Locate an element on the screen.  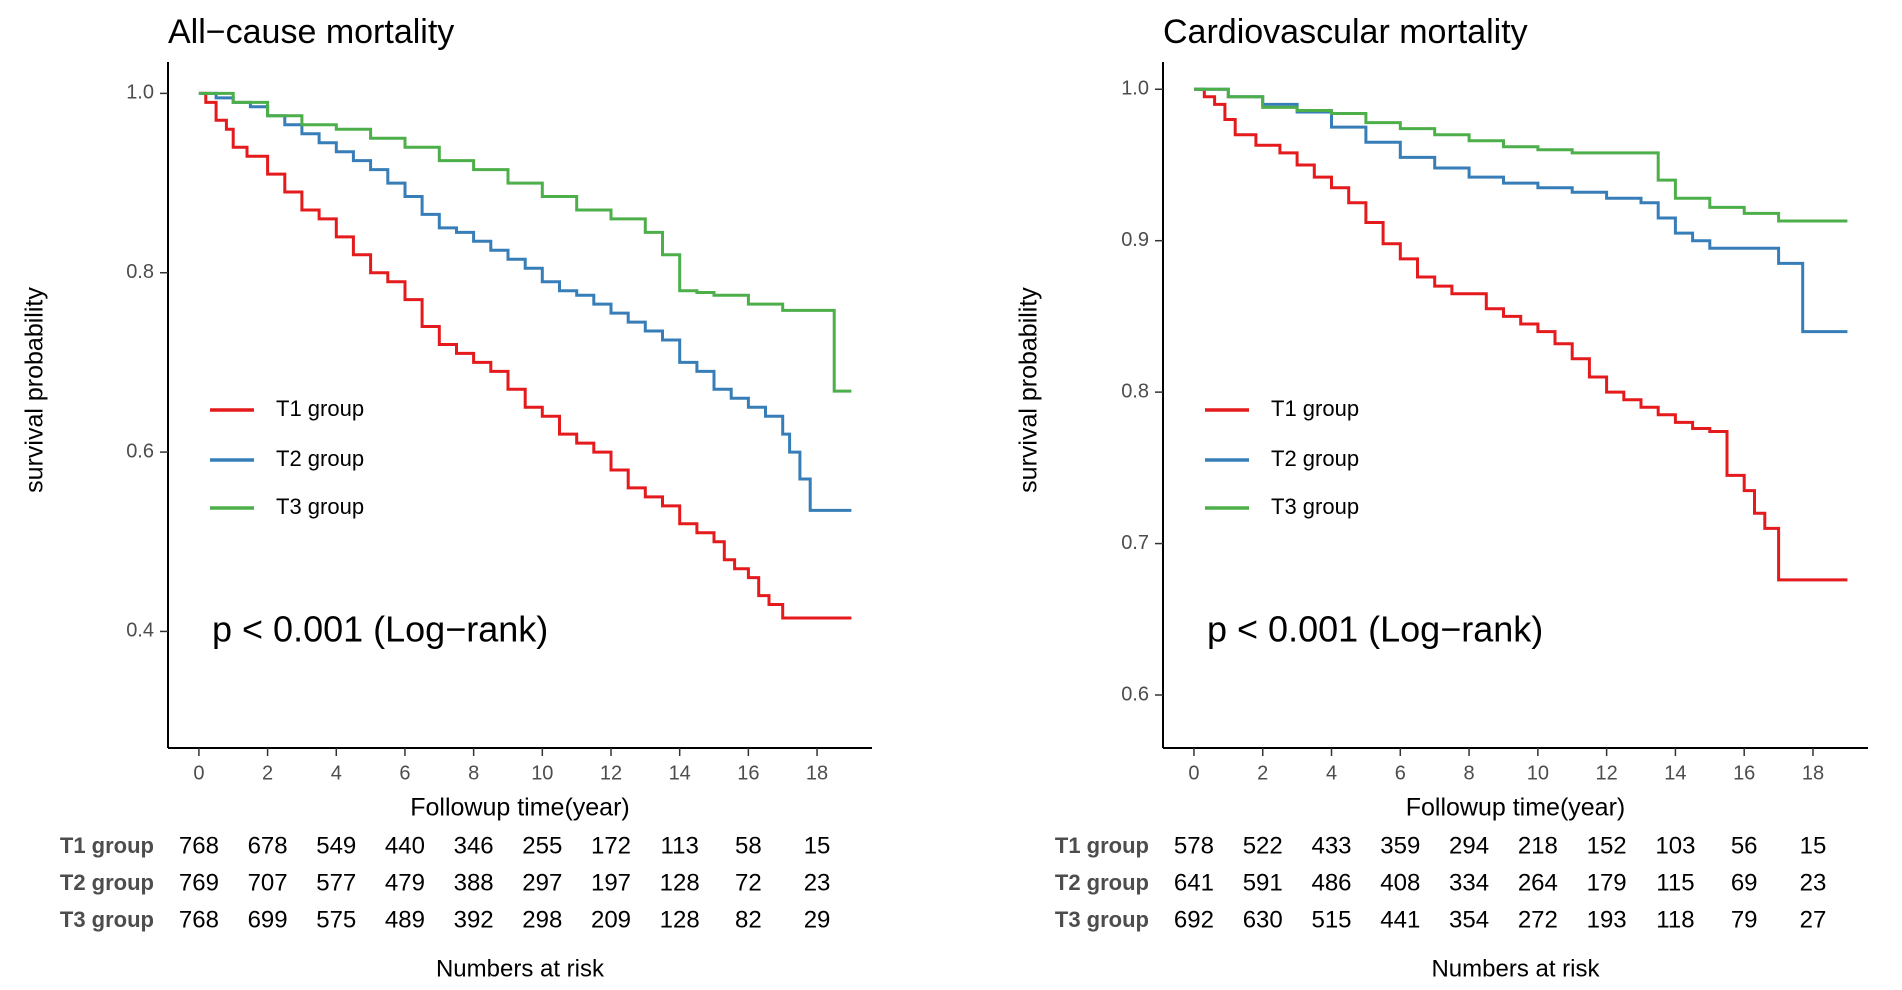
risk-table-cell: 103 is located at coordinates (1675, 845).